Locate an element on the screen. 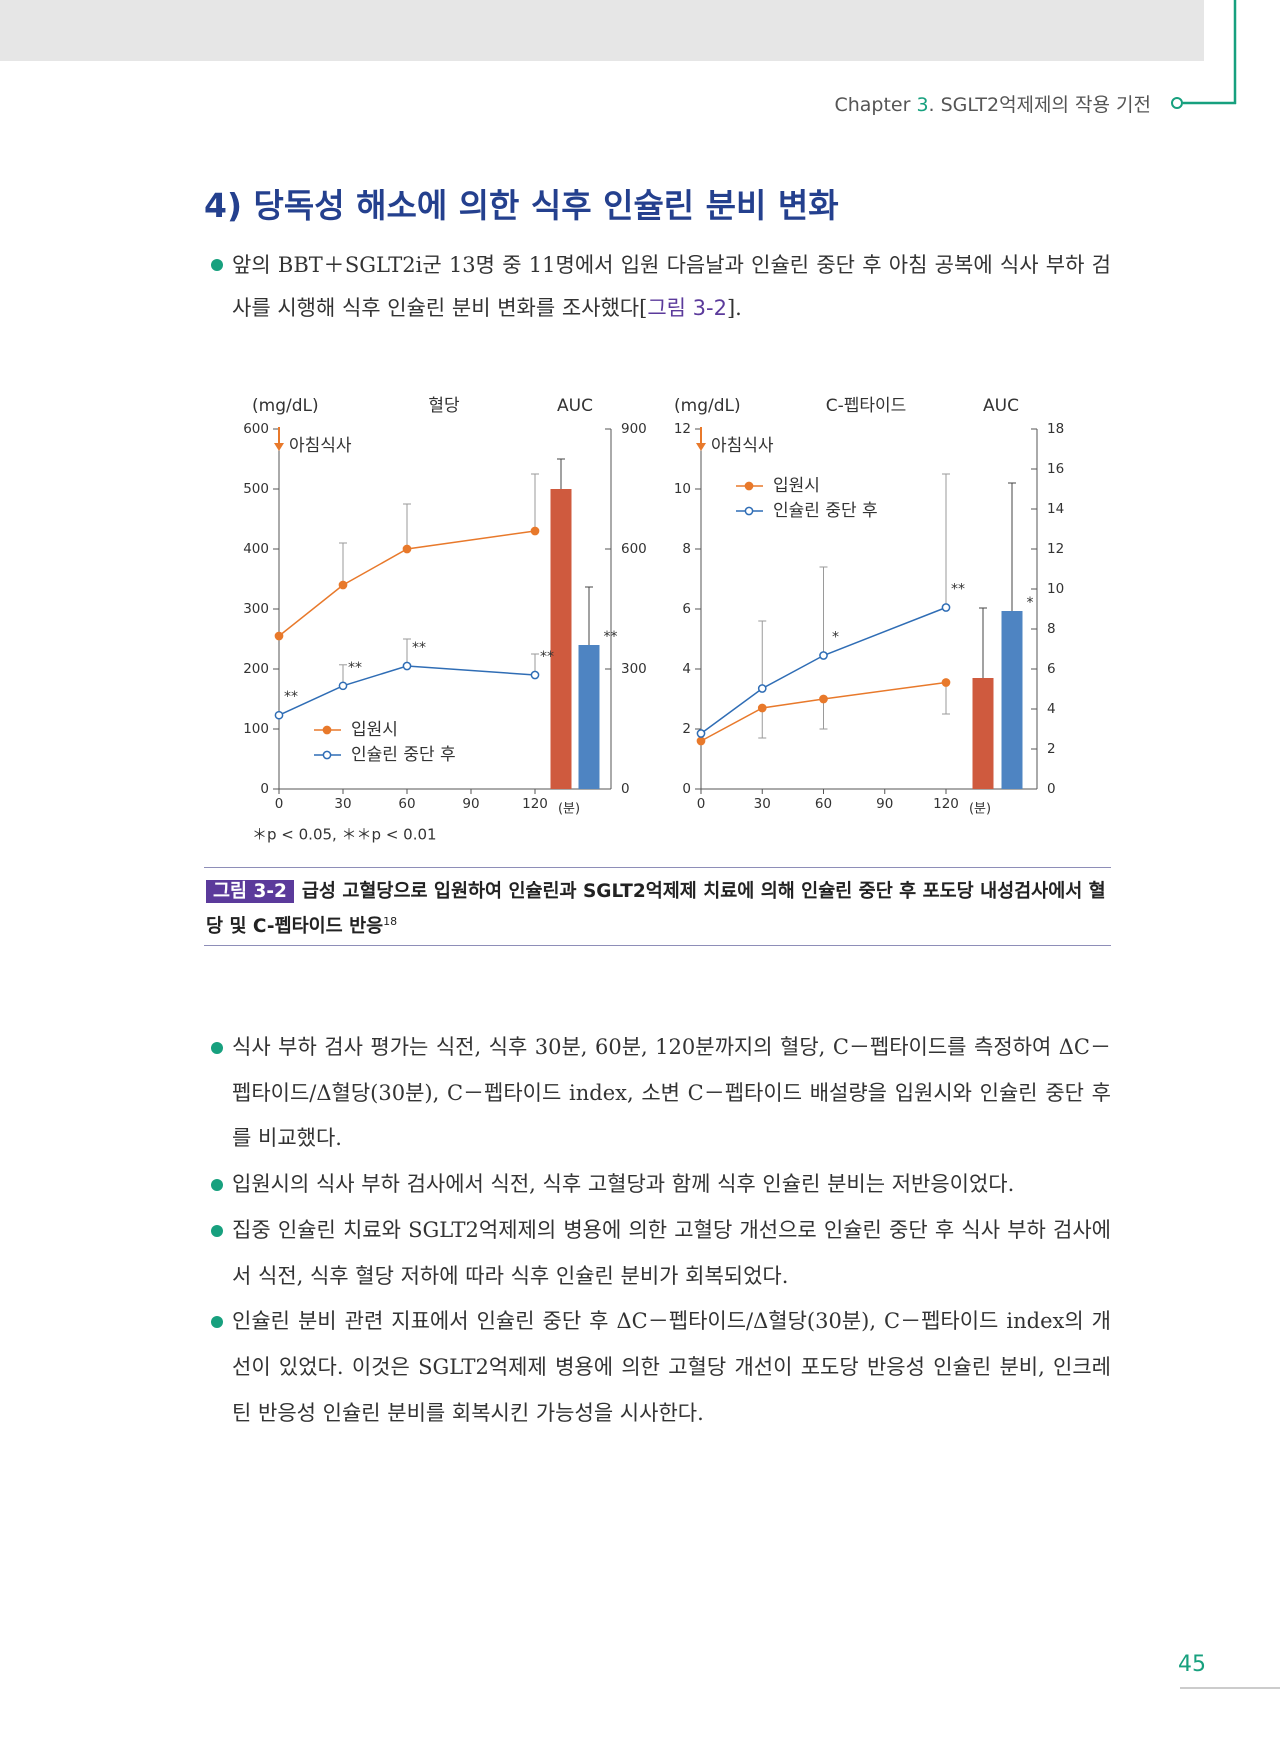 This screenshot has height=1749, width=1280. y-tick-label: 2 is located at coordinates (686, 729).